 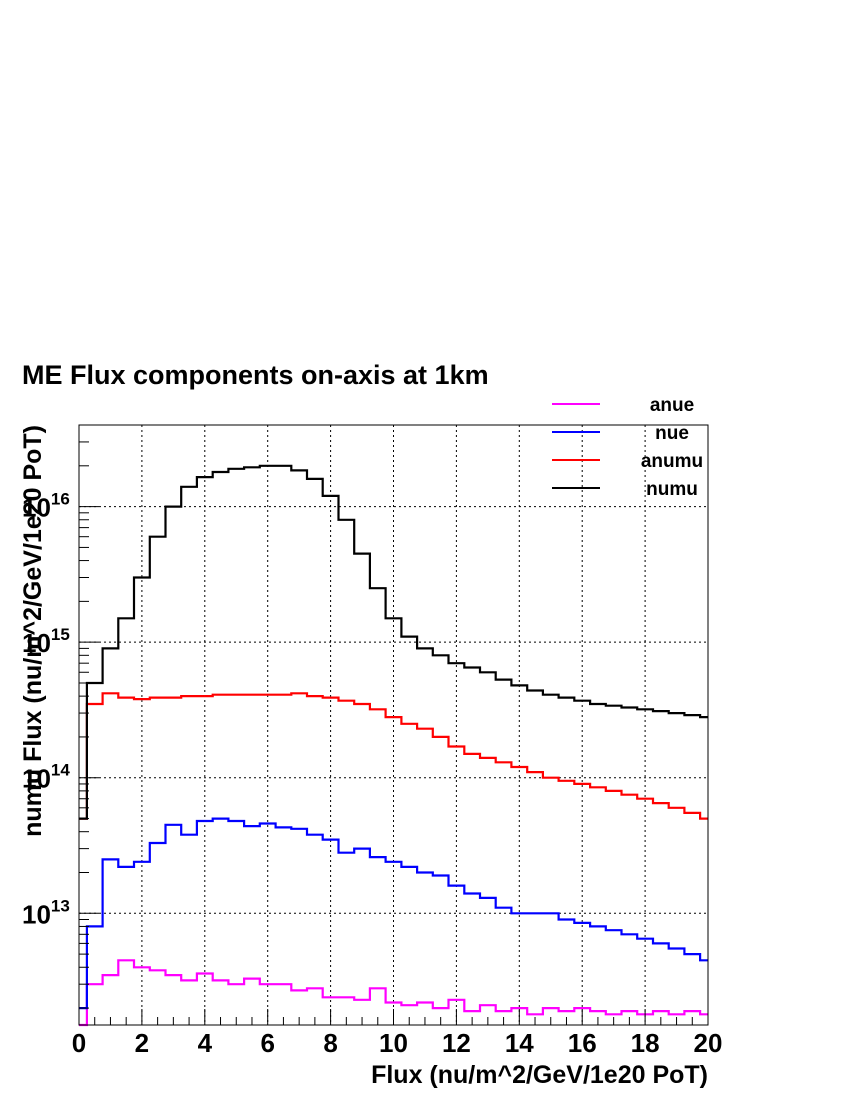 What do you see at coordinates (672, 433) in the screenshot?
I see `legend-label-nue: nue` at bounding box center [672, 433].